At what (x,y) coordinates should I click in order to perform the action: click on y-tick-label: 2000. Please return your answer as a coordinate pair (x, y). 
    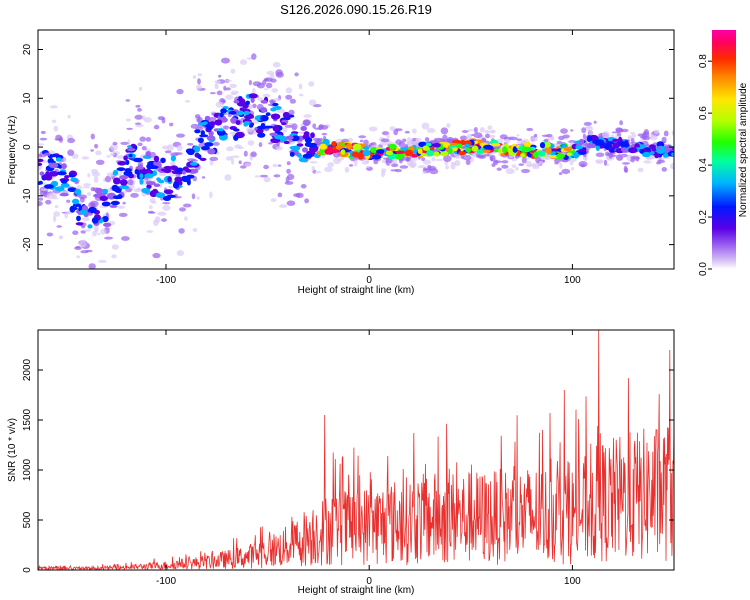
    Looking at the image, I should click on (27, 369).